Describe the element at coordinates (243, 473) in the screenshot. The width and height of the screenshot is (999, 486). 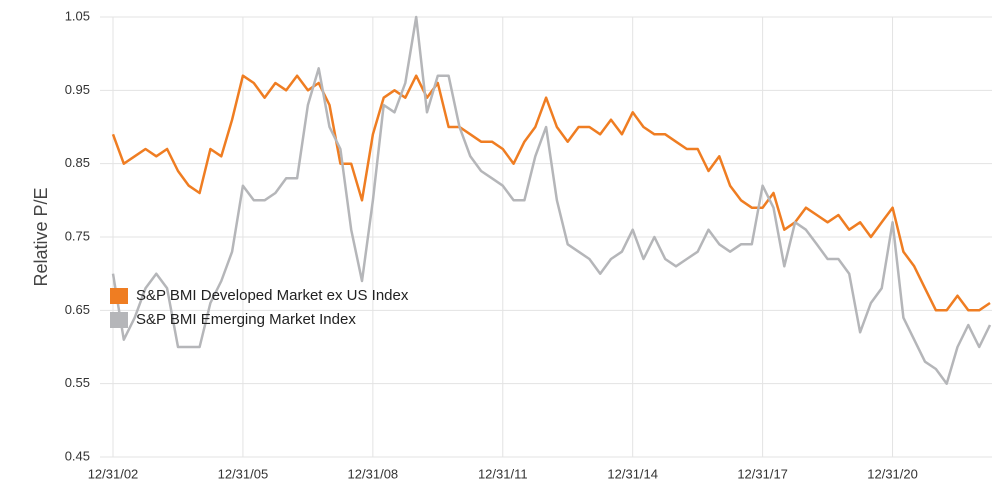
I see `x-tick-label: 12/31/05` at that location.